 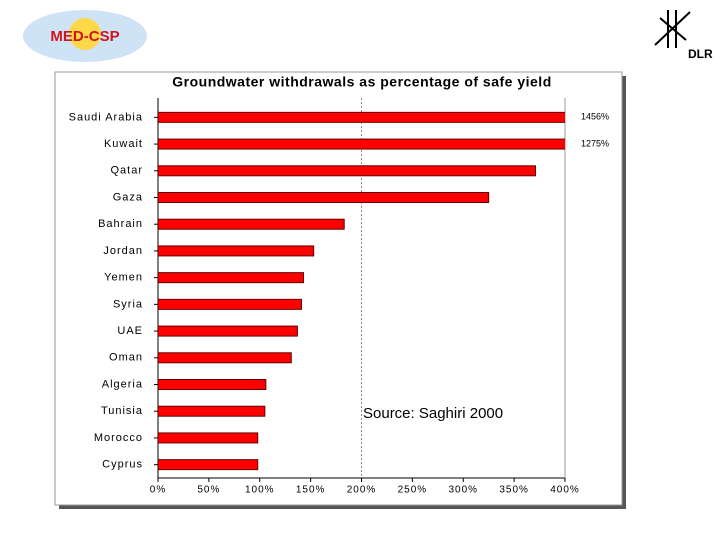 I want to click on y-tick-label: Saudi Arabia, so click(x=106, y=117).